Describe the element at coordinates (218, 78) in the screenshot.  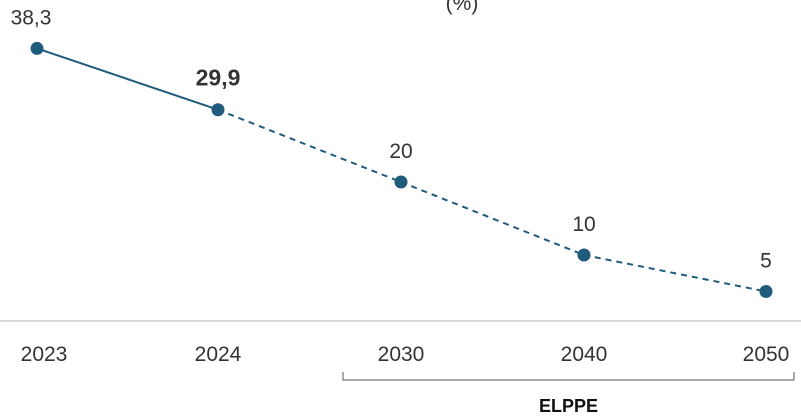
I see `data-label-2024: 29,9` at that location.